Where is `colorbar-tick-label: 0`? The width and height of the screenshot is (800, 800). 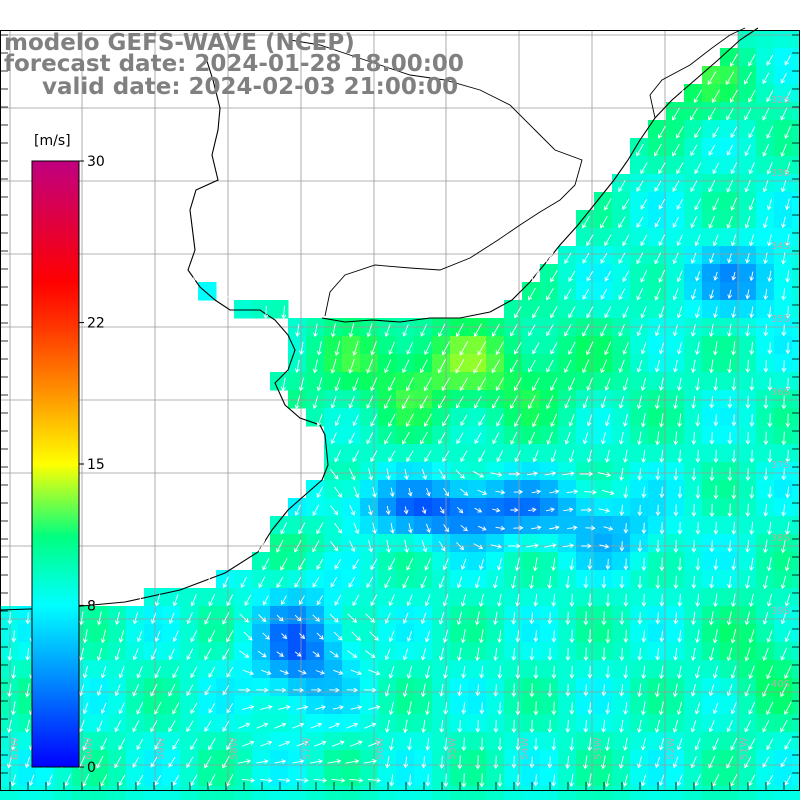
colorbar-tick-label: 0 is located at coordinates (91, 768).